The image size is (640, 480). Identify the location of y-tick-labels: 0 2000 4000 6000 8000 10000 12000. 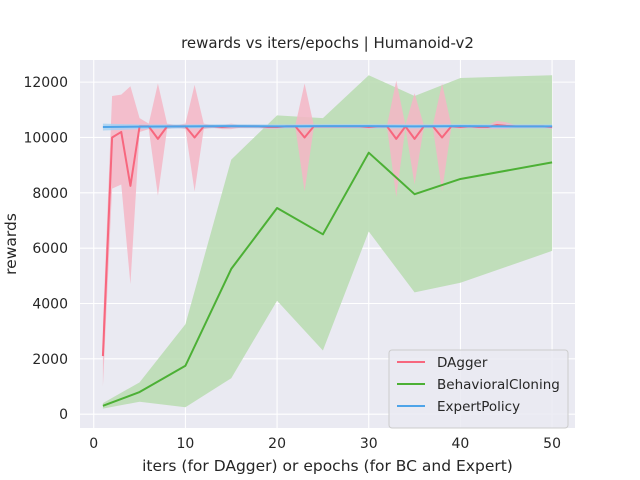
(45, 249).